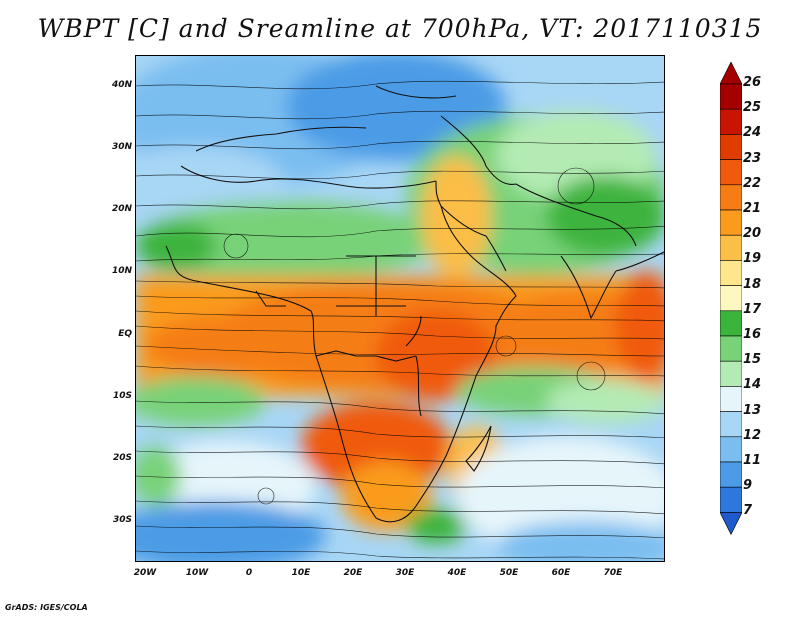 Image resolution: width=800 pixels, height=618 pixels. I want to click on lon-label: 60E, so click(561, 573).